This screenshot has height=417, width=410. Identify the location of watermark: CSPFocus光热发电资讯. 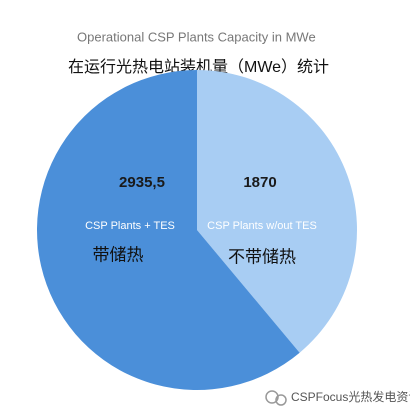
(337, 397).